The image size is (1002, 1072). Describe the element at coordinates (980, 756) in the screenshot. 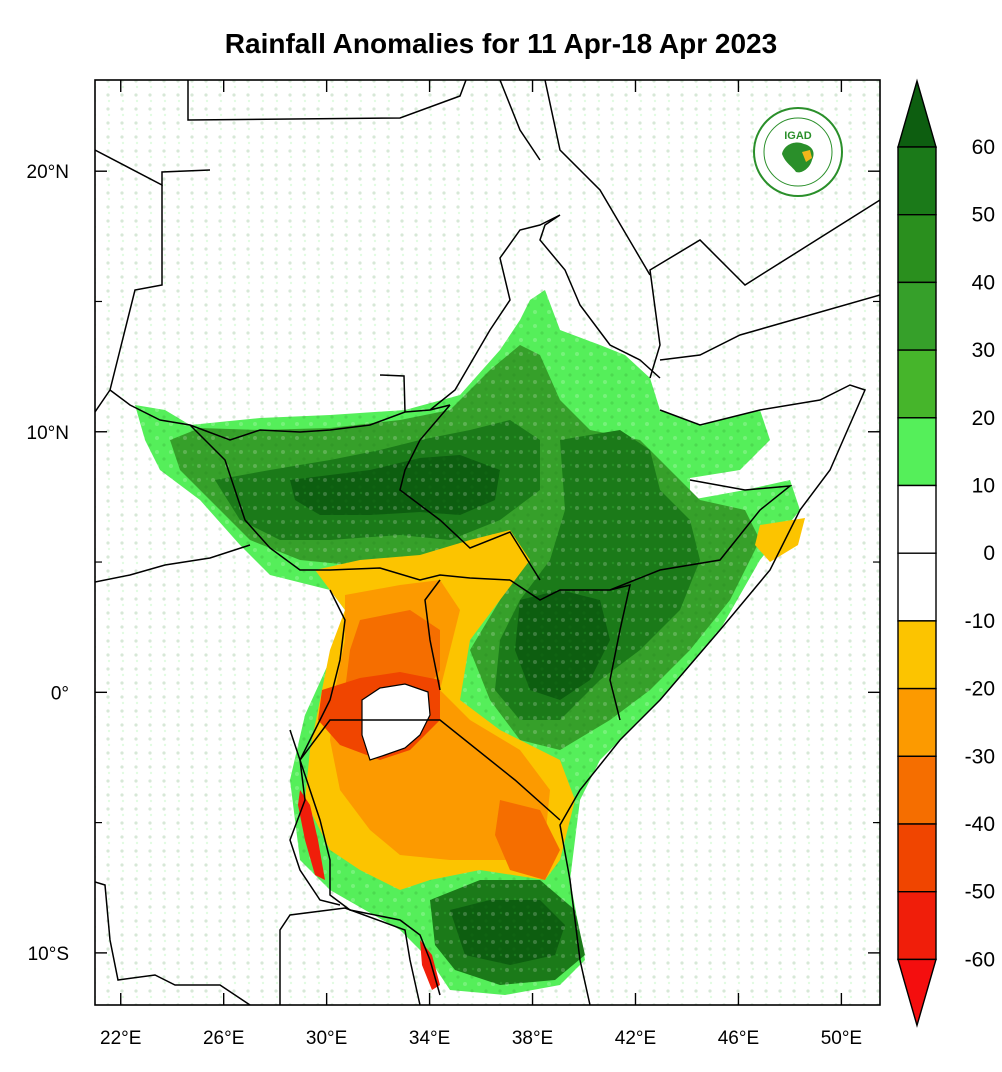

I see `colorbar-label: -30` at that location.